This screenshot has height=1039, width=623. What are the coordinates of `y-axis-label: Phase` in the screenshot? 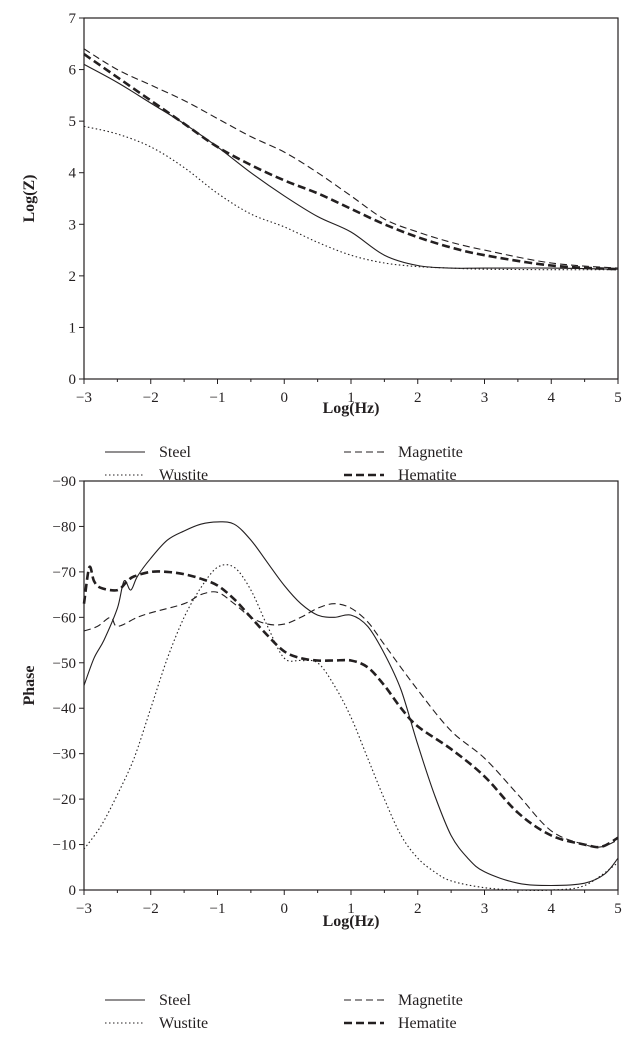 It's located at (29, 686).